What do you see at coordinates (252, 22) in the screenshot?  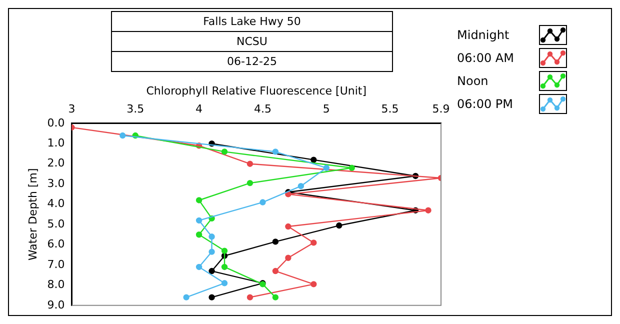 I see `chart-title: Falls Lake Hwy 50` at bounding box center [252, 22].